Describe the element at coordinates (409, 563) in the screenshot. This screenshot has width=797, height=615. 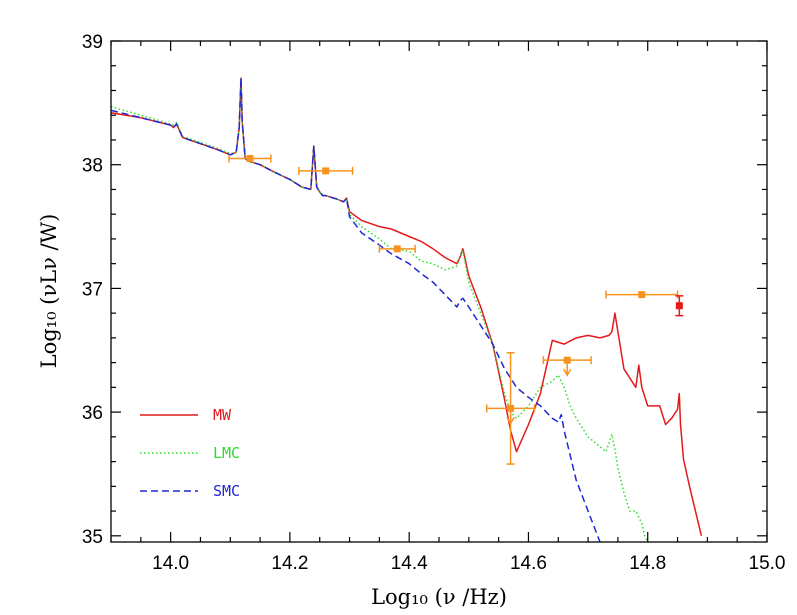
I see `x-tick-label: 14.4` at that location.